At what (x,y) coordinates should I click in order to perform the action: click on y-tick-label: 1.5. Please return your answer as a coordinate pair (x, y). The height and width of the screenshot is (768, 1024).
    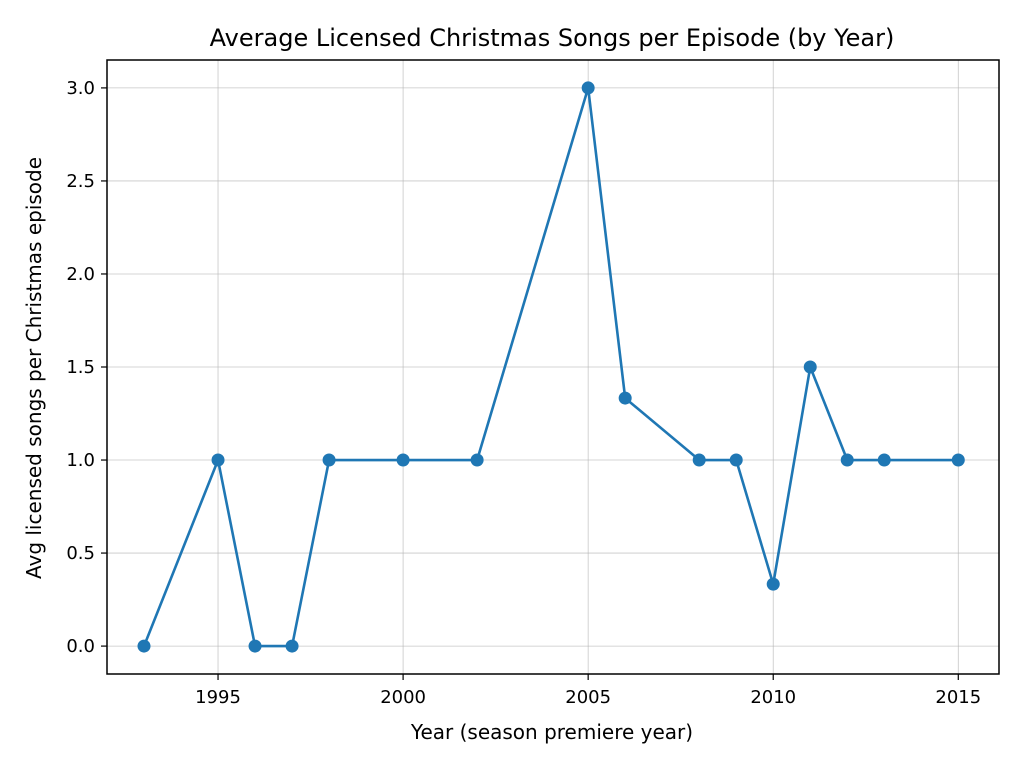
    Looking at the image, I should click on (80, 367).